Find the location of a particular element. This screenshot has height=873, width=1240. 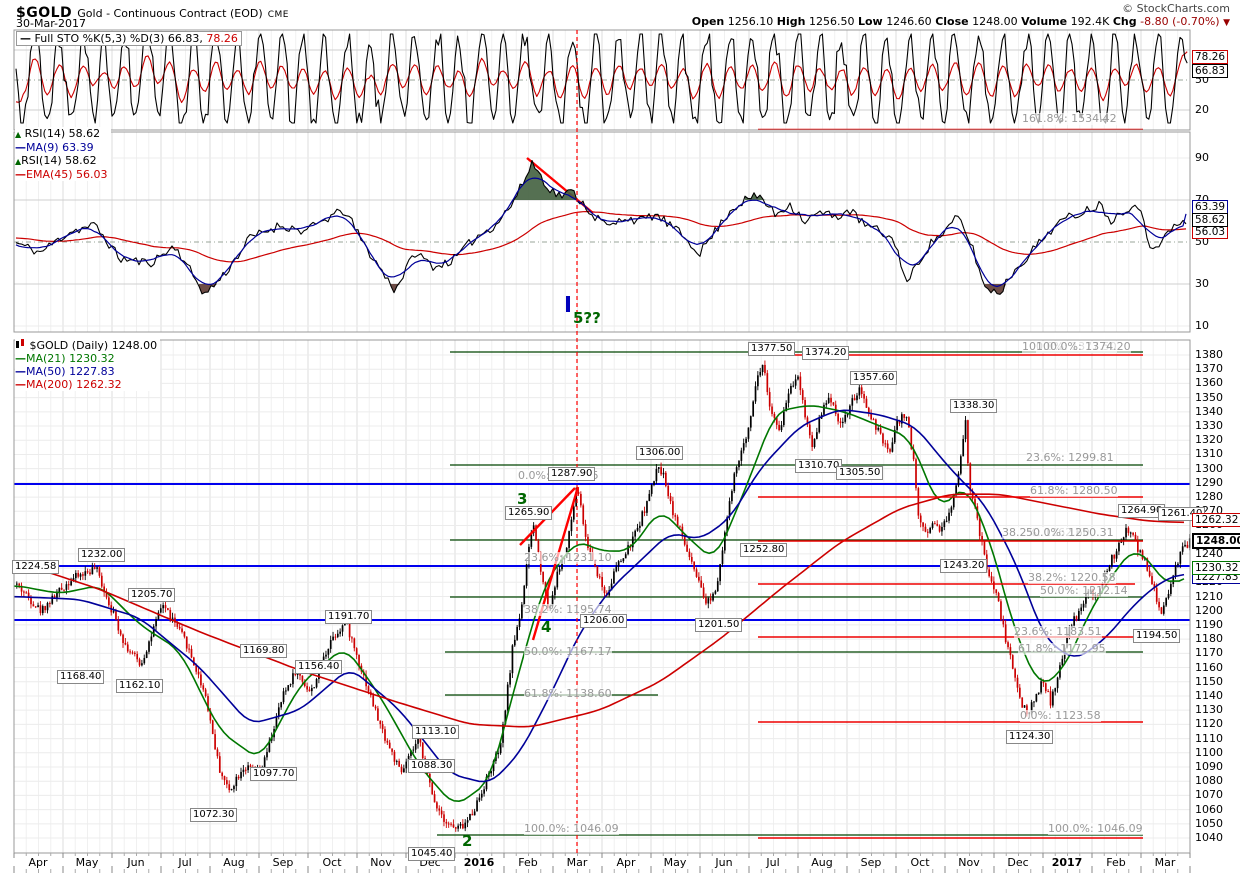

stochastic-k-value: 66.83, is located at coordinates (185, 38).